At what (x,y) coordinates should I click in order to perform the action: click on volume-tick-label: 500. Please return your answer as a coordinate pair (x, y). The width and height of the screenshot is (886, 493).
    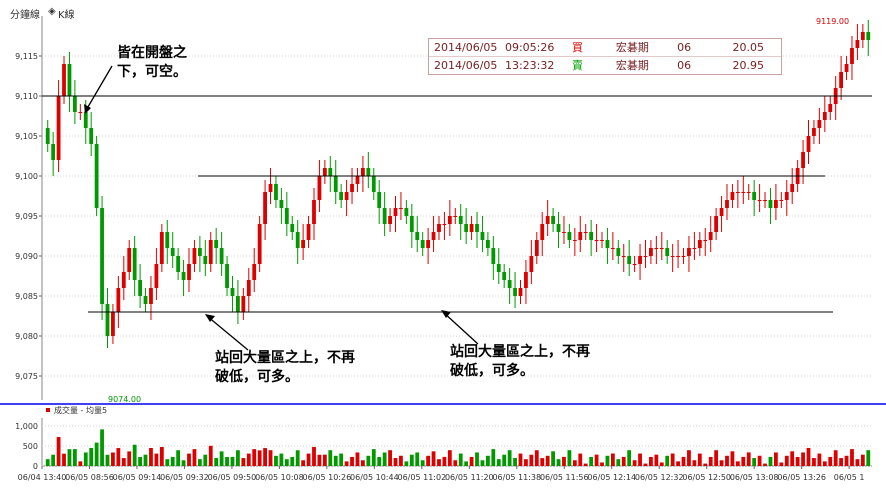
    Looking at the image, I should click on (30, 446).